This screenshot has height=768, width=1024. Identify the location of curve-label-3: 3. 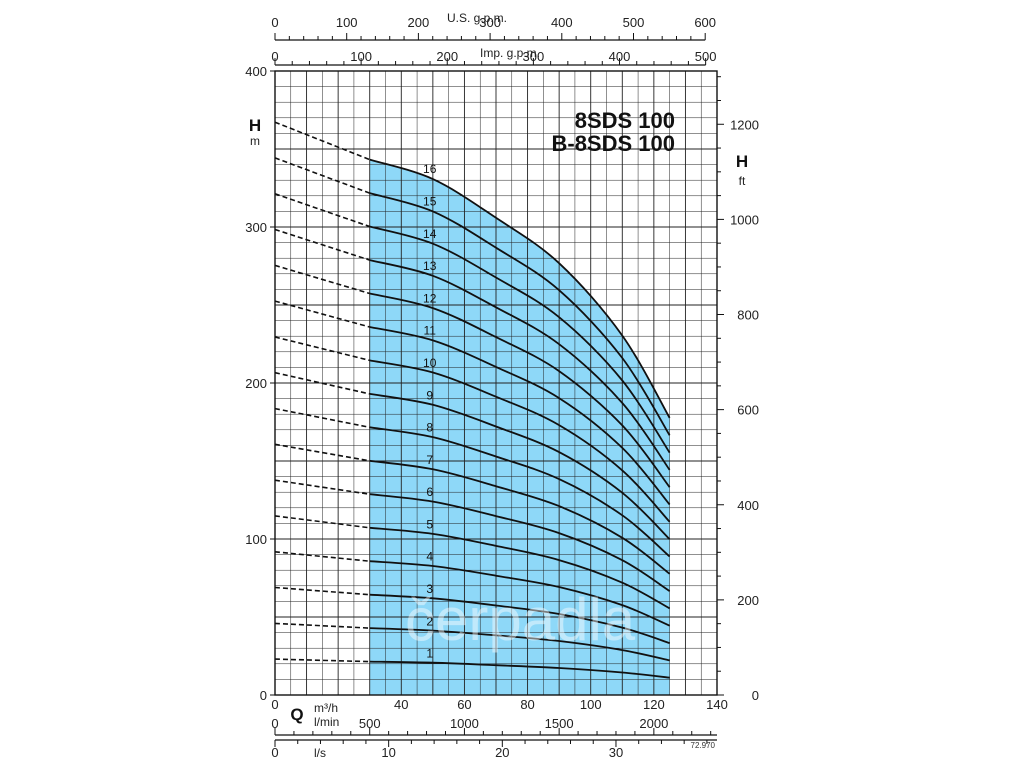
(429, 589).